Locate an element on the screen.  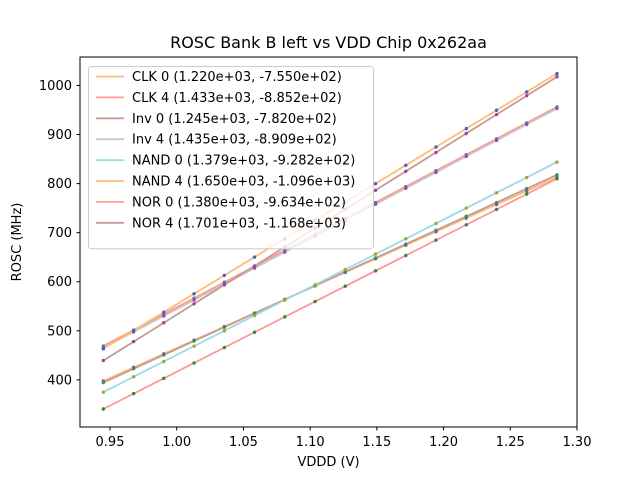
legend-label-inv-4: Inv 4 (1.435e+03, -8.909e+02) is located at coordinates (234, 140).